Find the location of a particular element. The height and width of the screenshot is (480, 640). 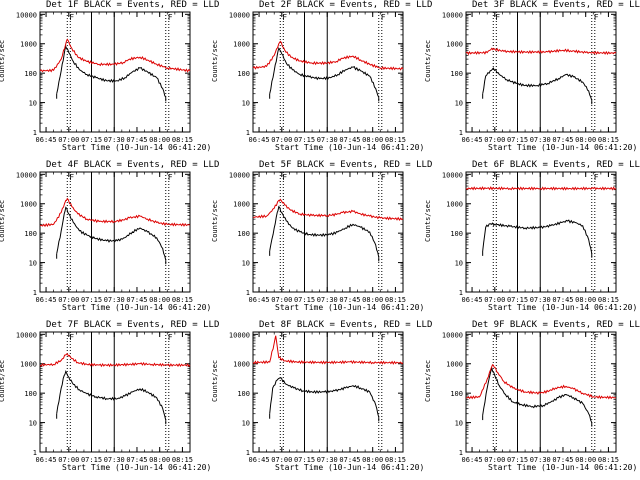

panel-title: Det 6F BLACK = Events, RED = LLD is located at coordinates (556, 165).